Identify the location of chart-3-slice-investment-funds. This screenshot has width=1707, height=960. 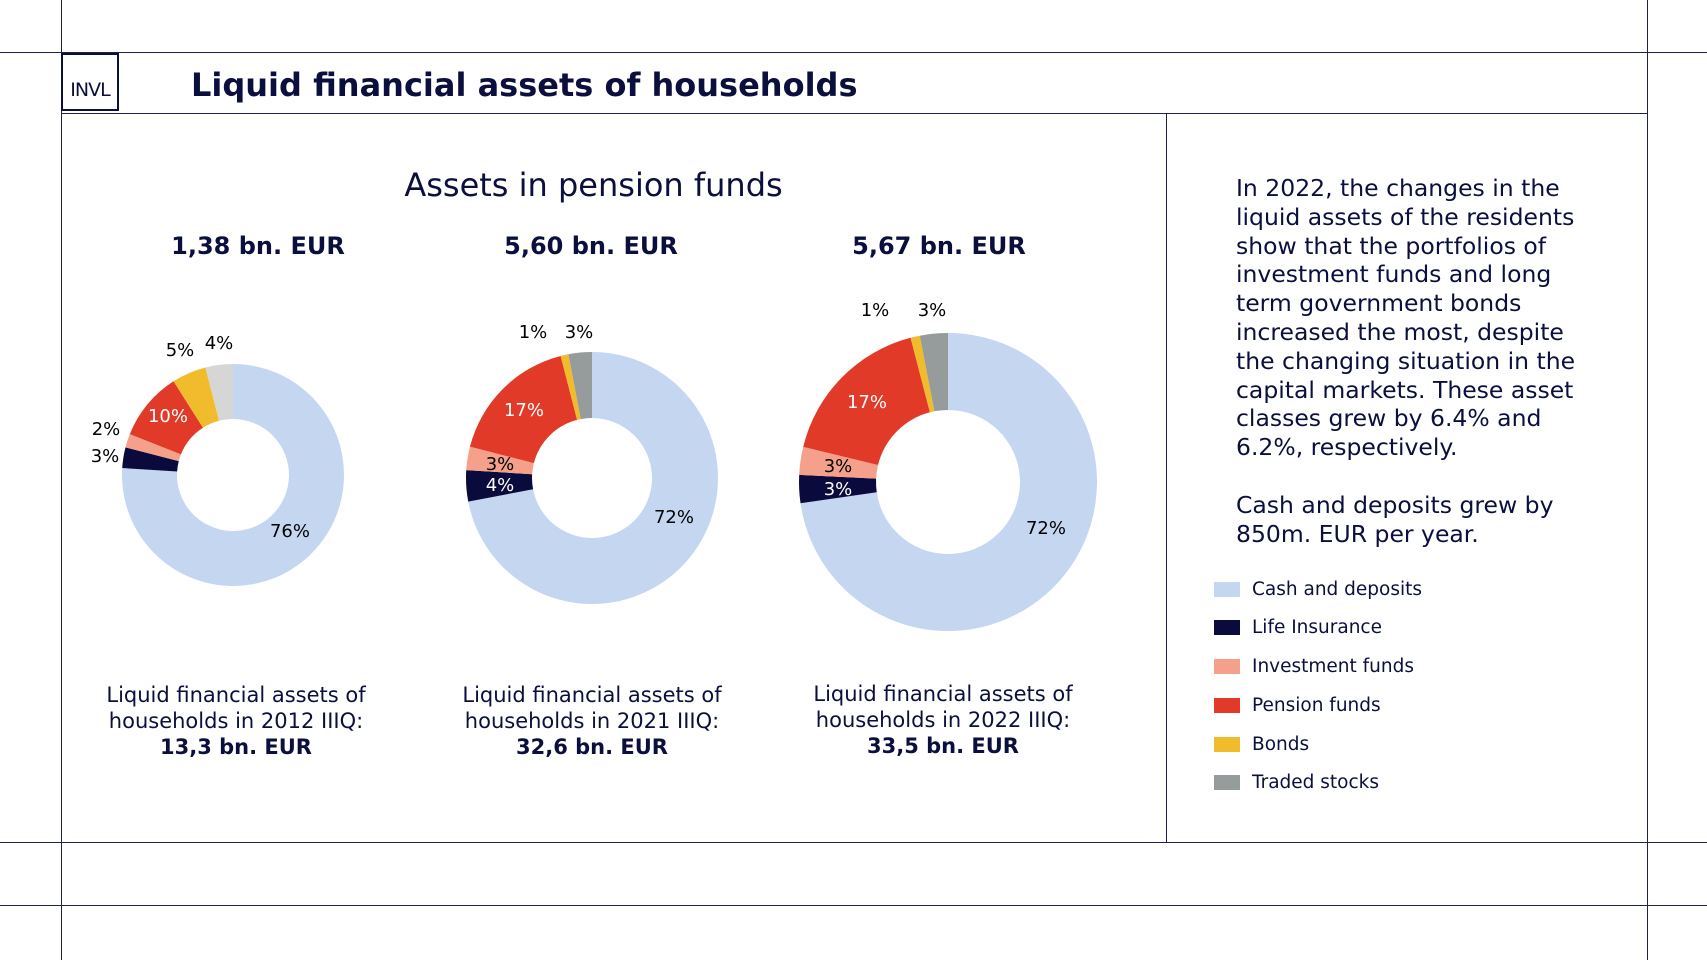
(839, 462).